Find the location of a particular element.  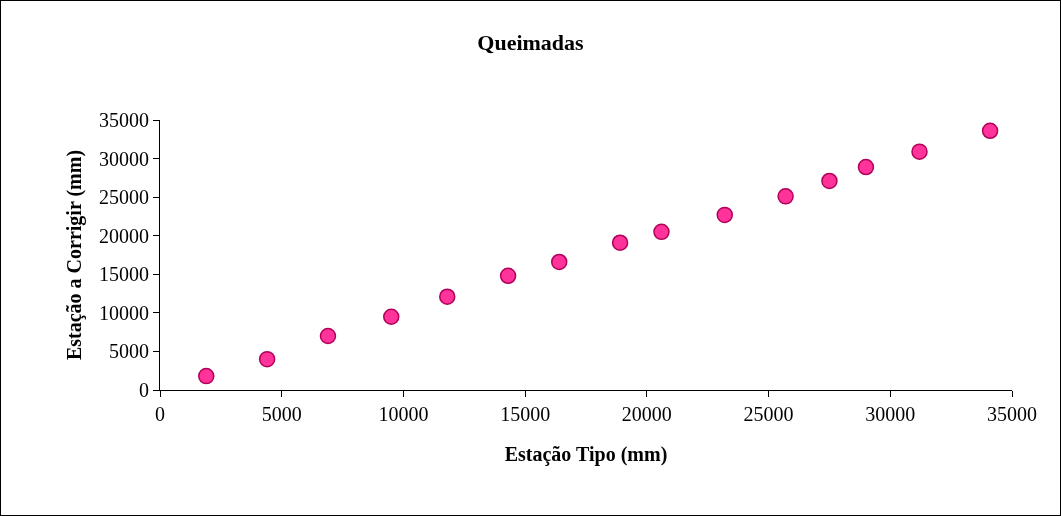

y-tick-label: 0 is located at coordinates (144, 390).